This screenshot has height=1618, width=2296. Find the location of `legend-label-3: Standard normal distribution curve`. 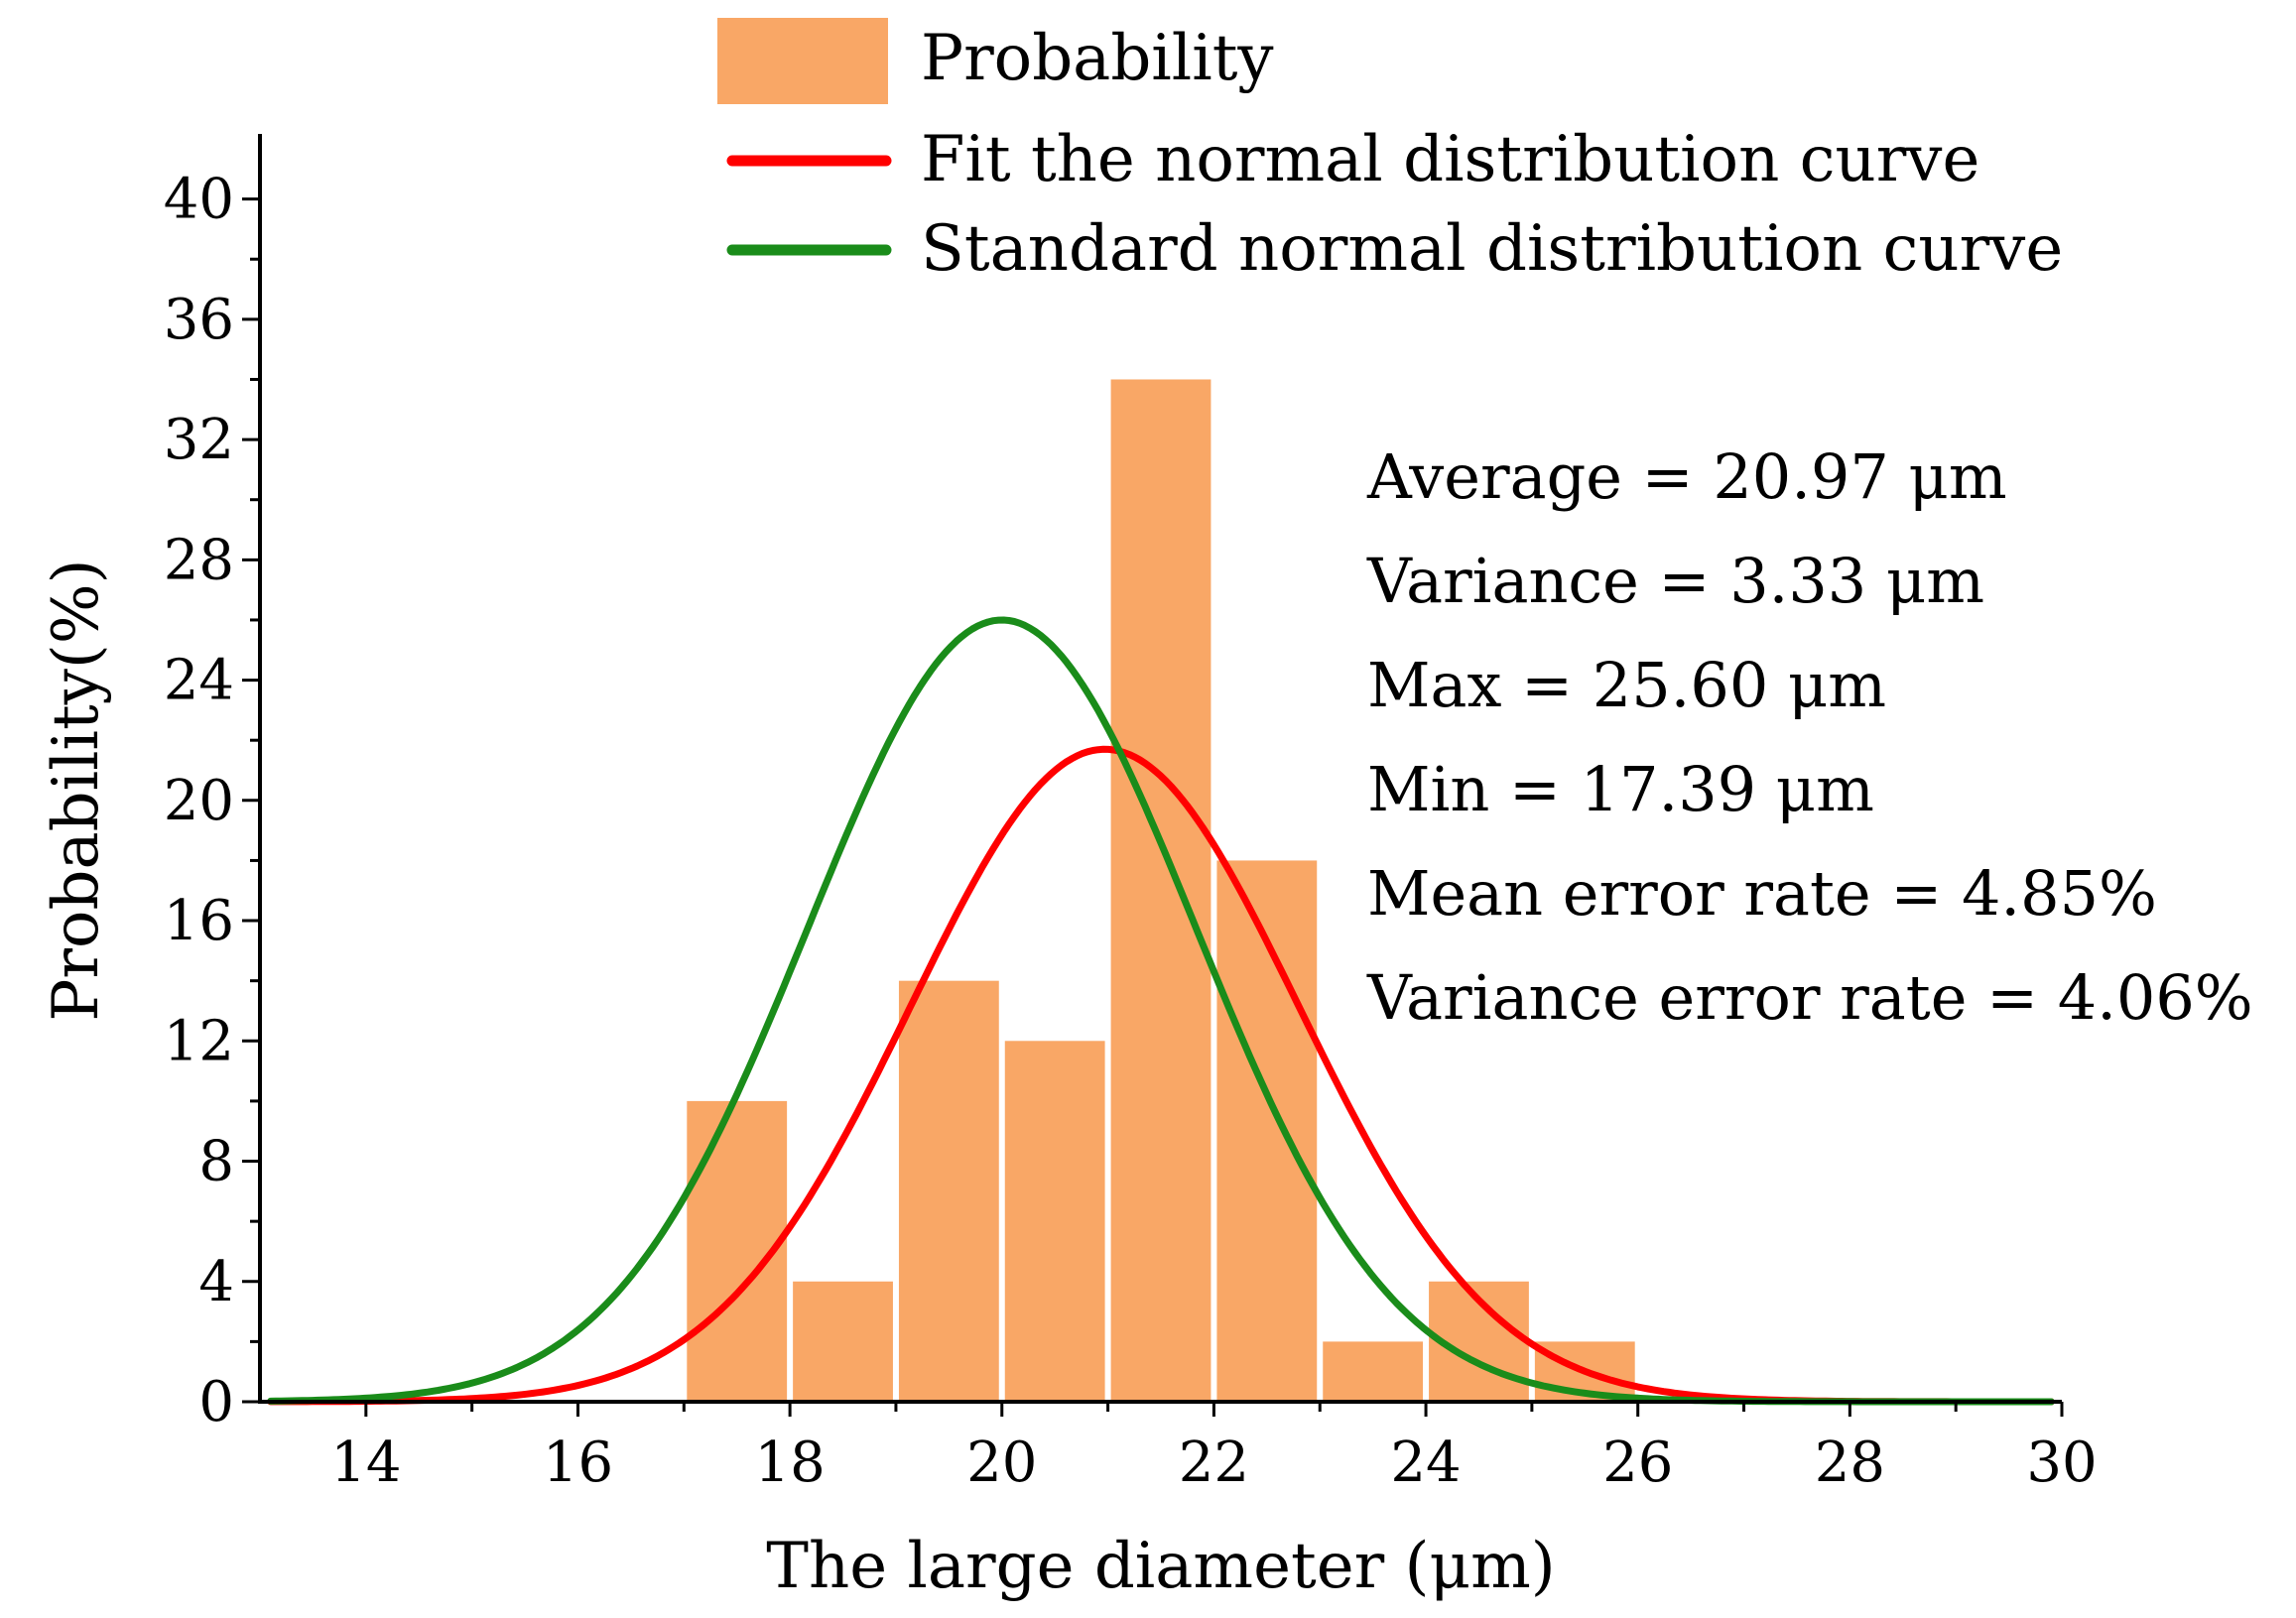

legend-label-3: Standard normal distribution curve is located at coordinates (1492, 249).